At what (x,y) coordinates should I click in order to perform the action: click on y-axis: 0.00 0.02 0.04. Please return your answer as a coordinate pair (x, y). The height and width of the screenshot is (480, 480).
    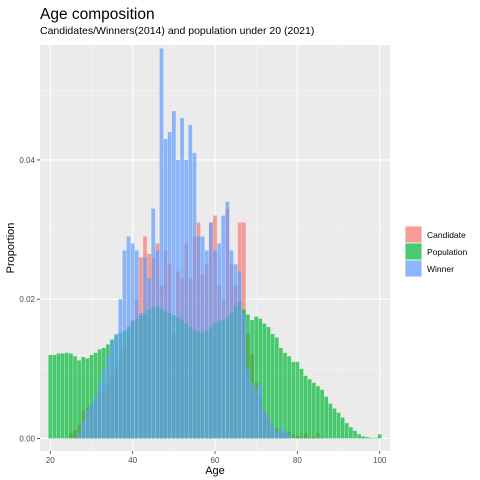
    Looking at the image, I should click on (29, 299).